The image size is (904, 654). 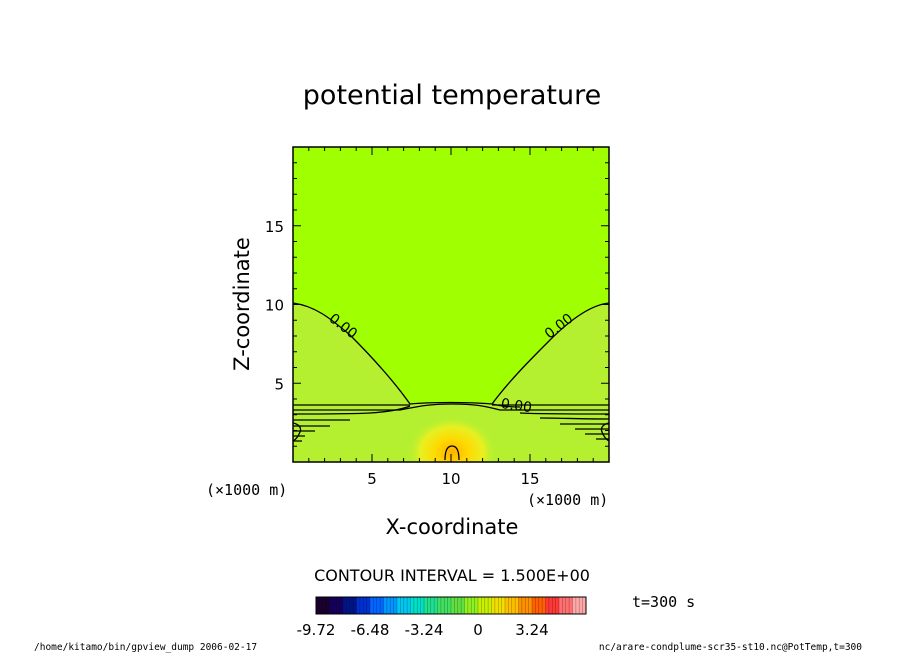 What do you see at coordinates (452, 439) in the screenshot?
I see `warm-anomaly` at bounding box center [452, 439].